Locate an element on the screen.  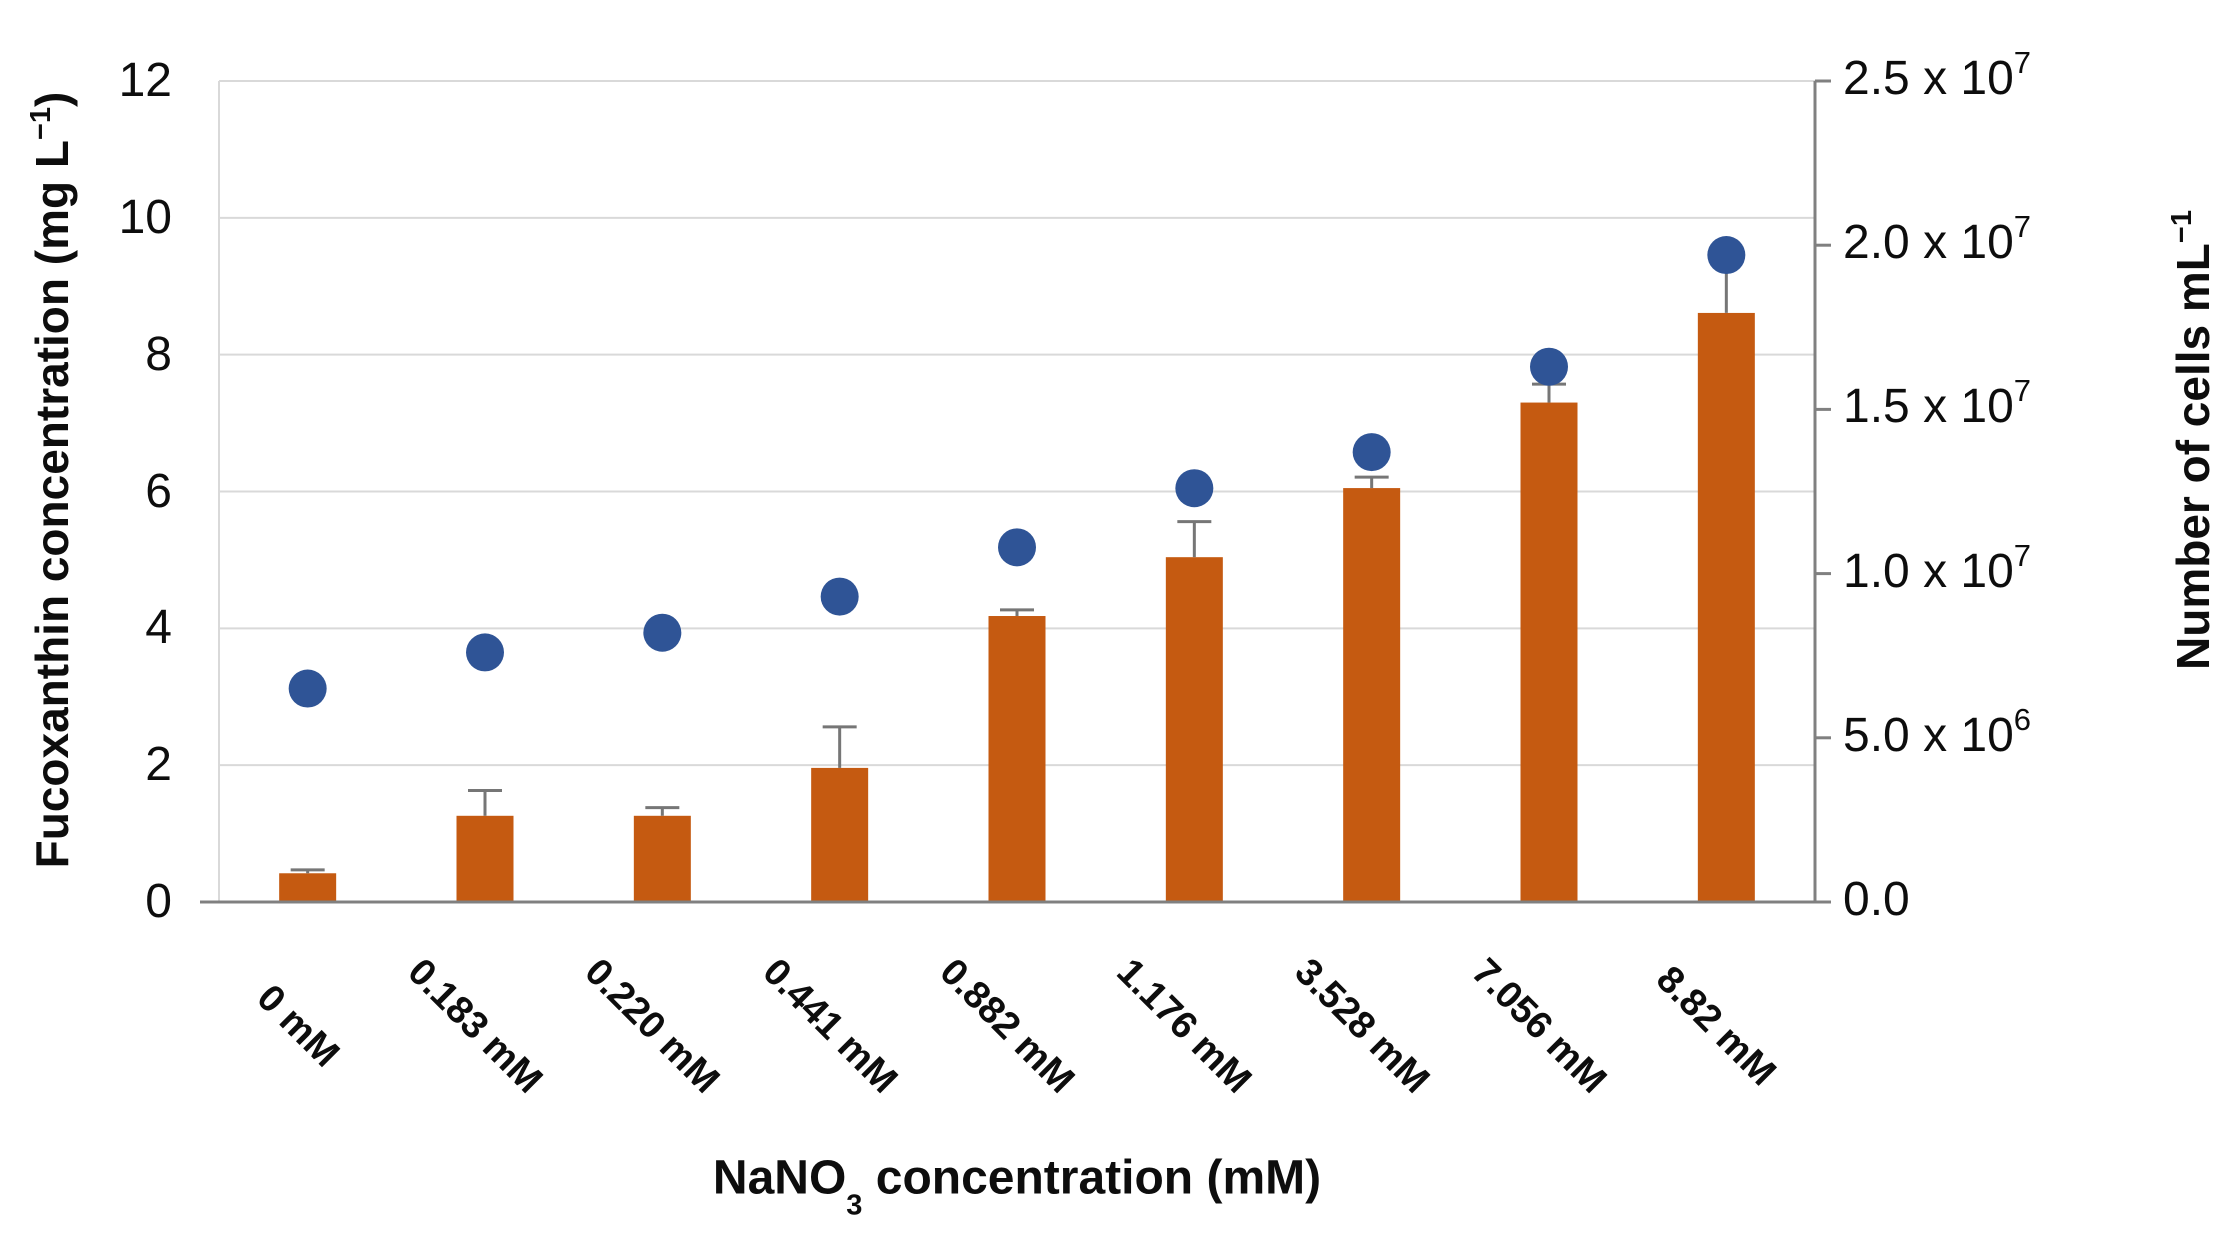
left-axis-tick-label: 4 is located at coordinates (158, 628).